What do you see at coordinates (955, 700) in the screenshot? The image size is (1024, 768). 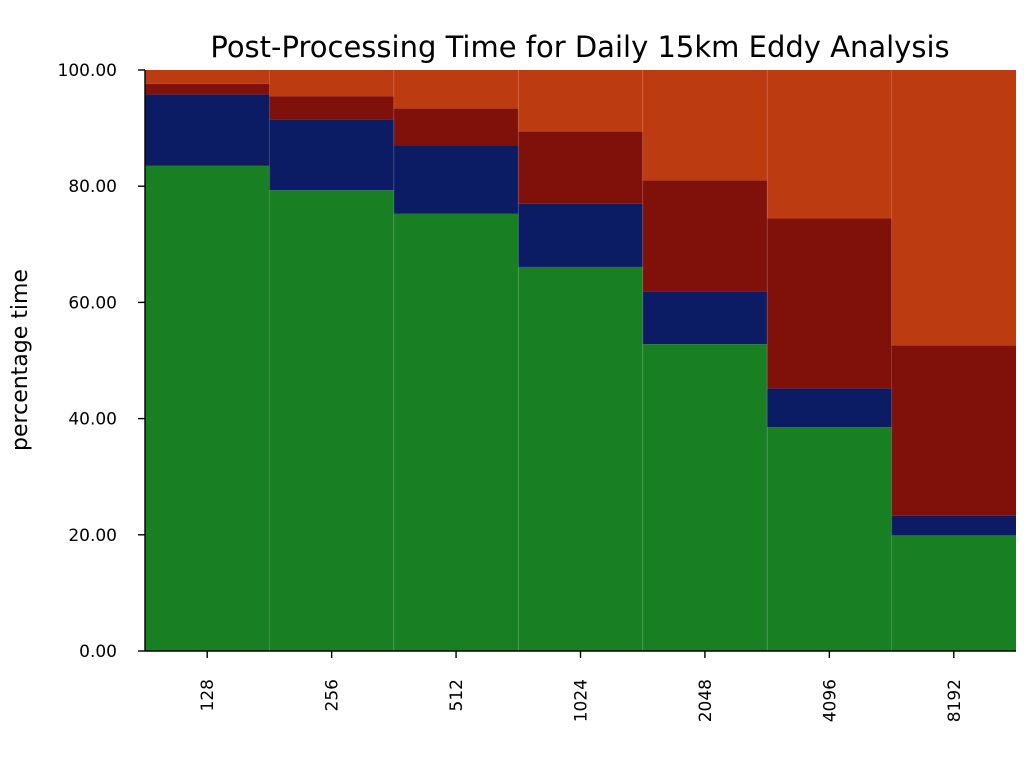 I see `x-tick-label: 8192` at bounding box center [955, 700].